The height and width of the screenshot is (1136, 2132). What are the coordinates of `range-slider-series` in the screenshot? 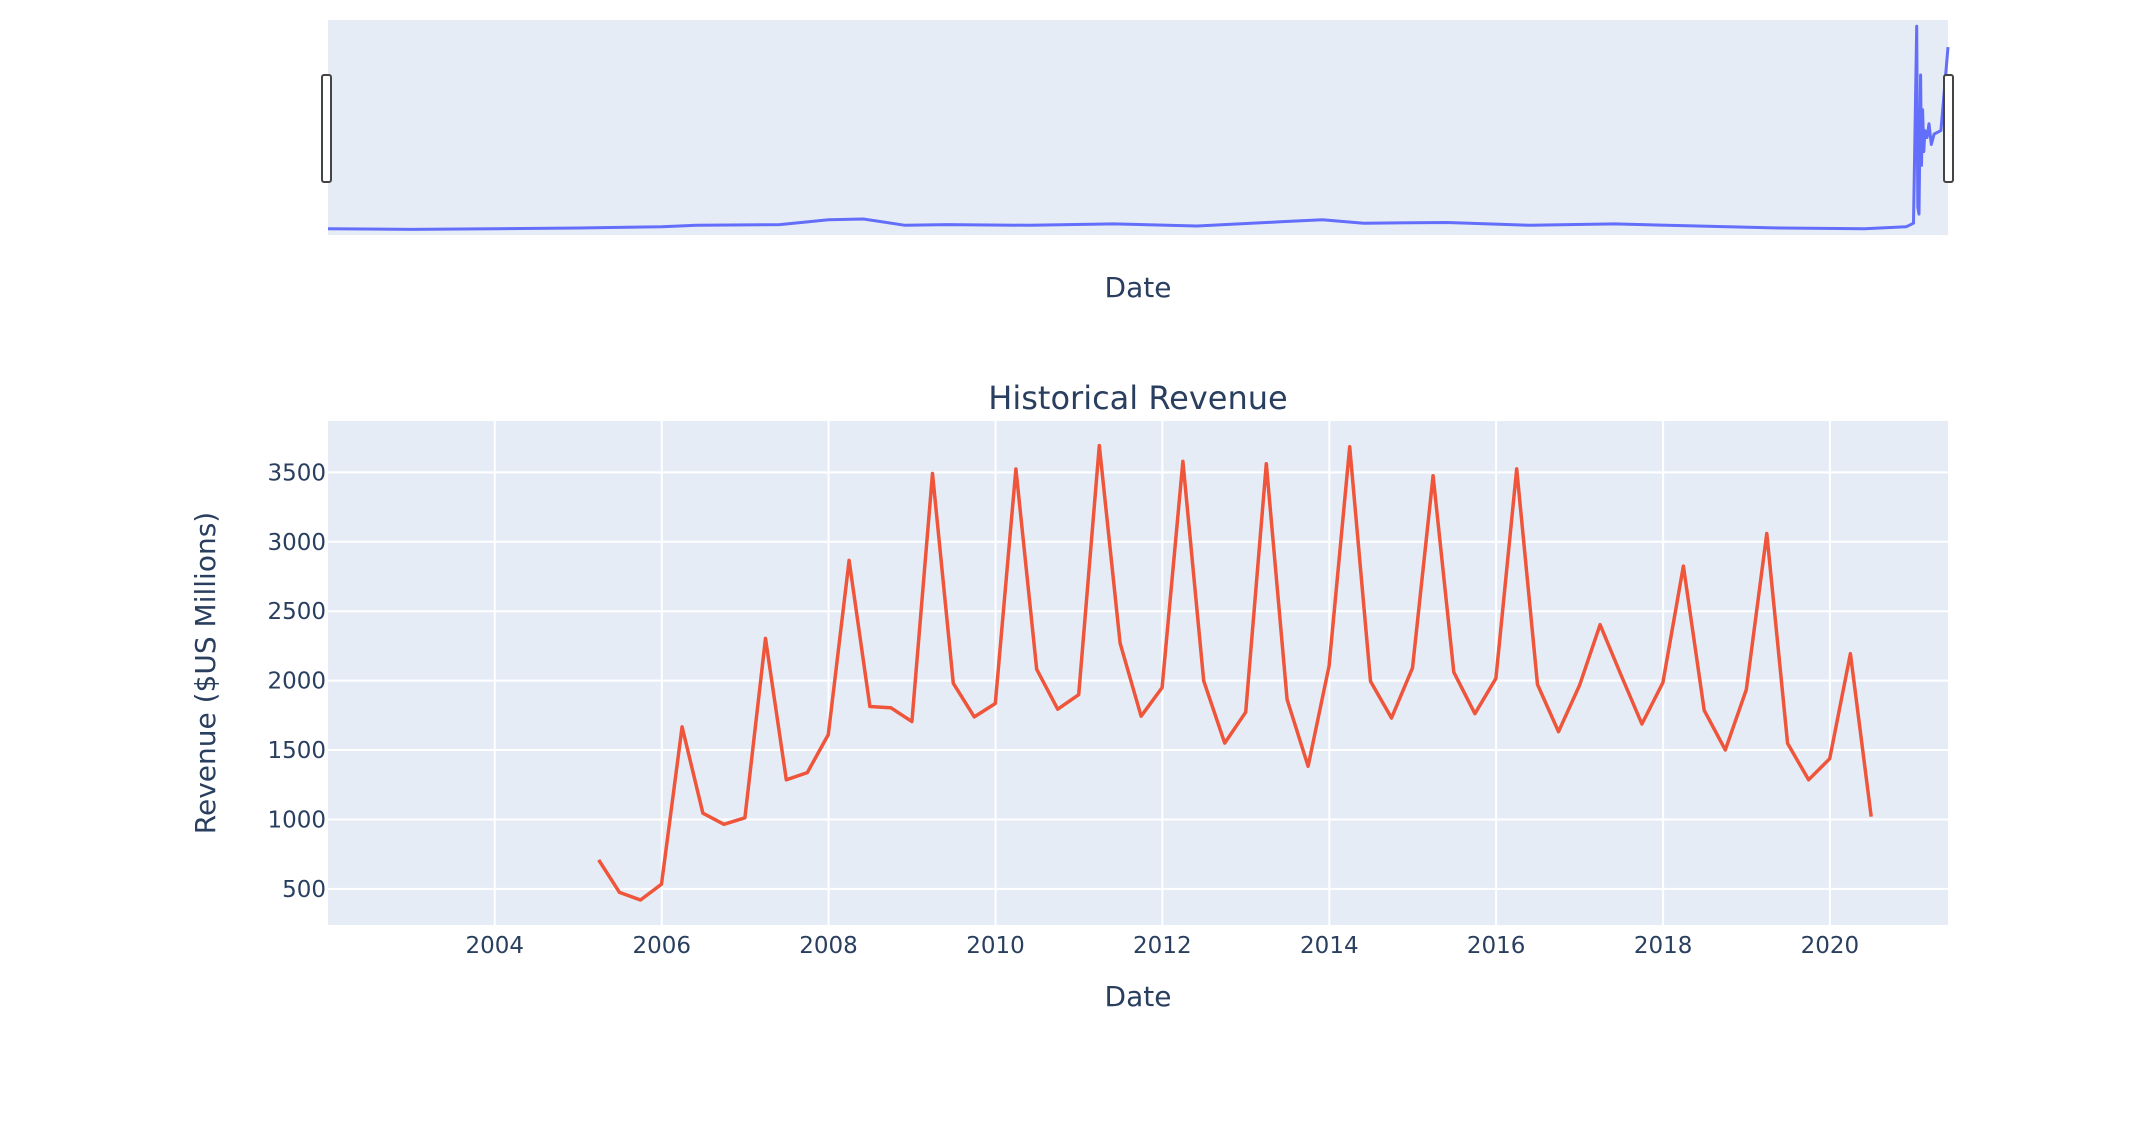 It's located at (1138, 127).